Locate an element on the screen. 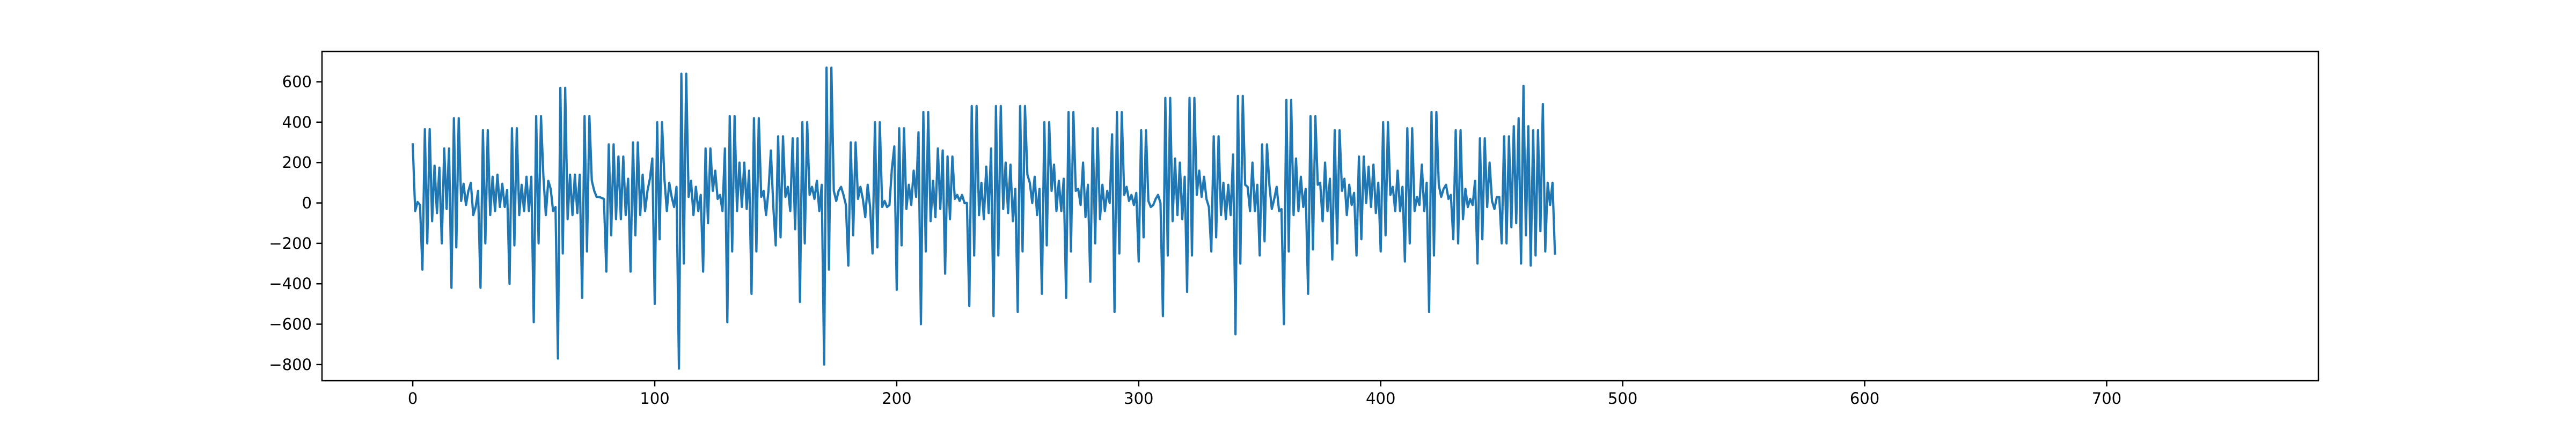 The height and width of the screenshot is (429, 2576). y-tick-label: −400 is located at coordinates (290, 284).